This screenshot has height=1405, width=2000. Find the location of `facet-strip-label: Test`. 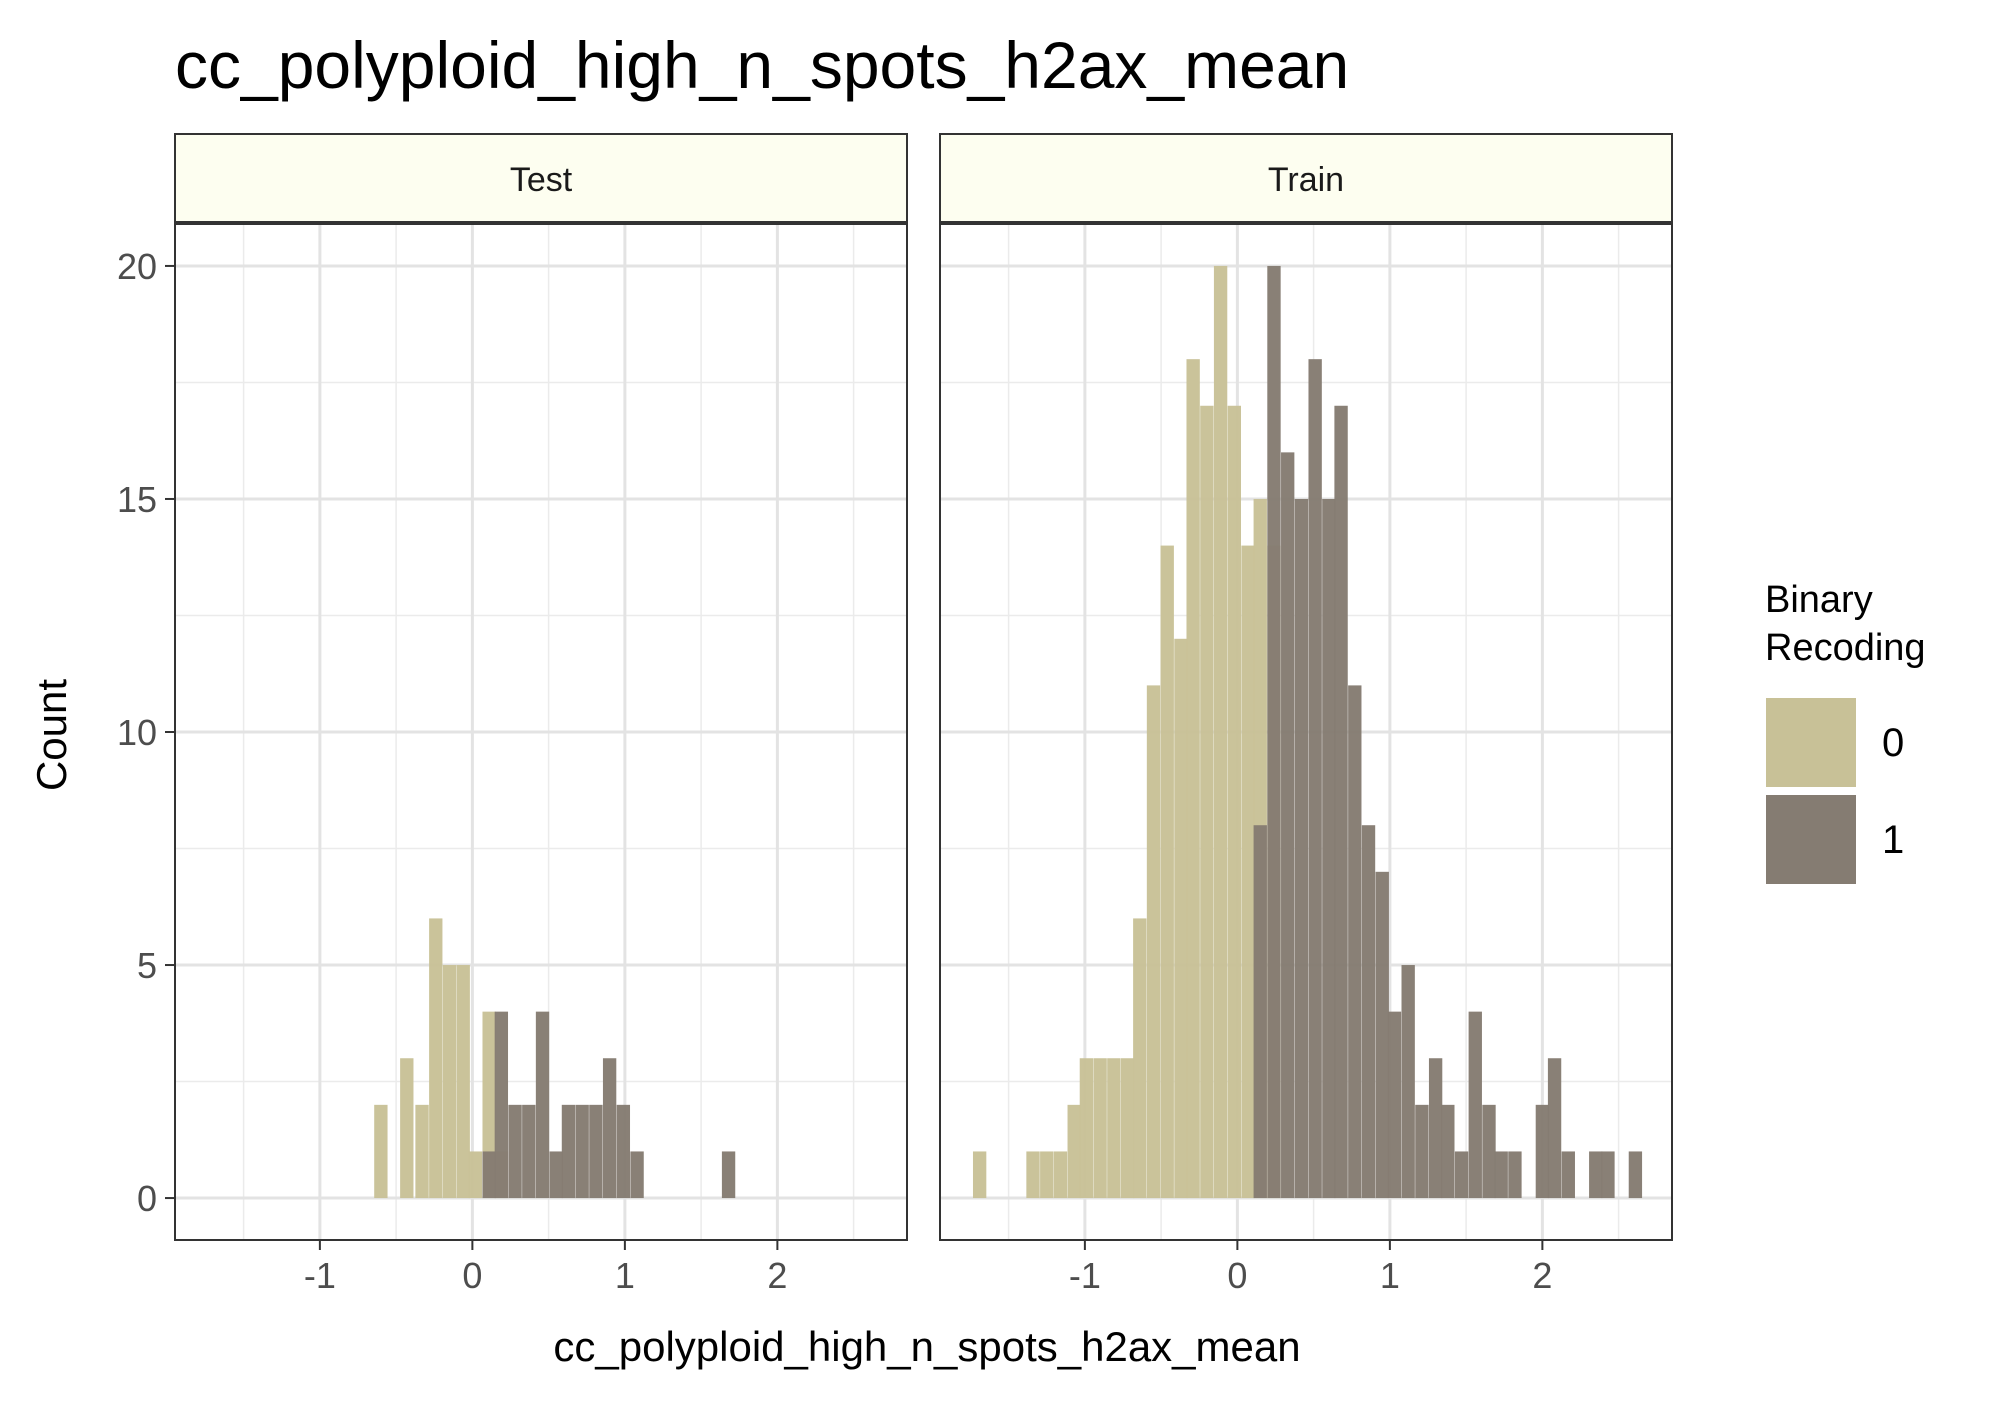

facet-strip-label: Test is located at coordinates (541, 180).